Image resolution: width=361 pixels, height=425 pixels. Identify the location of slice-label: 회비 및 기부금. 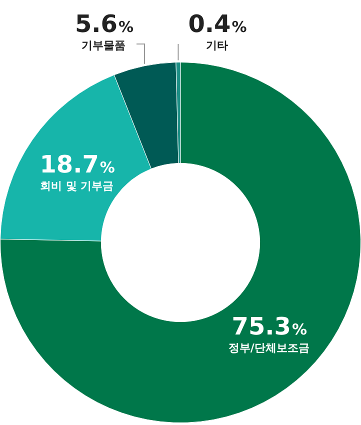
(77, 186).